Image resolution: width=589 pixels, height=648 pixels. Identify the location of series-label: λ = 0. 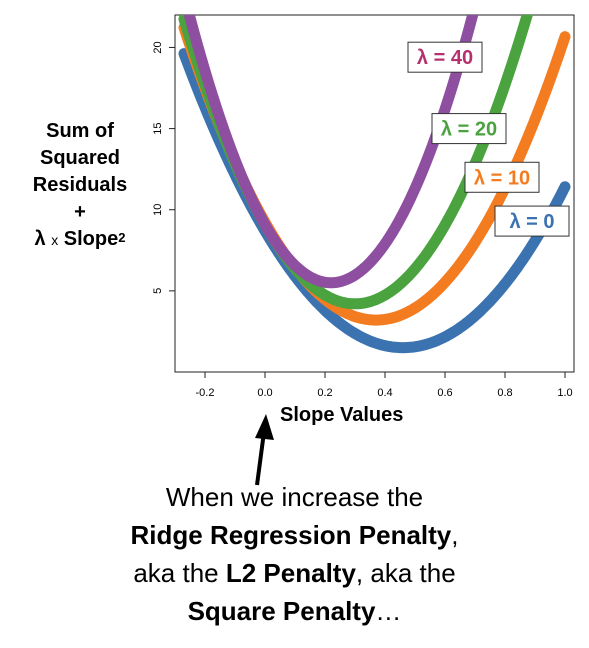
(531, 222).